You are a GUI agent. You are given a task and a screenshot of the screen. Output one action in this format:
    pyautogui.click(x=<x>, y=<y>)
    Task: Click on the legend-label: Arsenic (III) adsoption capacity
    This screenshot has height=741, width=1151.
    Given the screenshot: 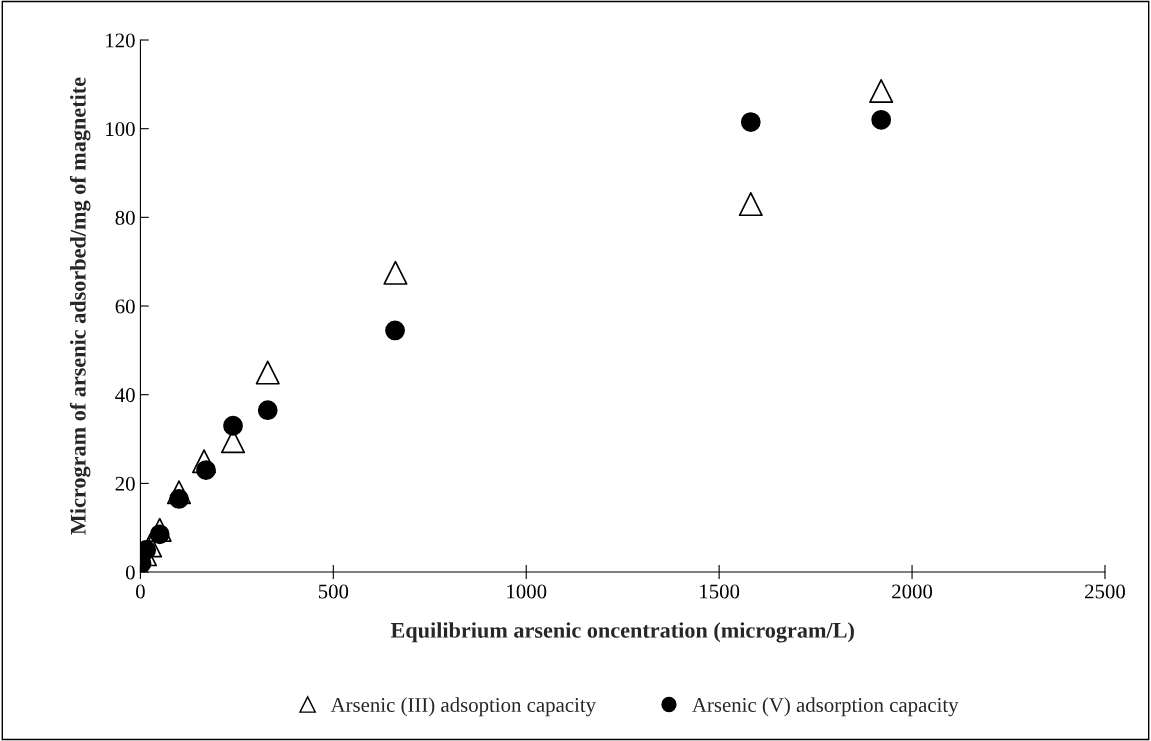 What is the action you would take?
    pyautogui.click(x=463, y=707)
    